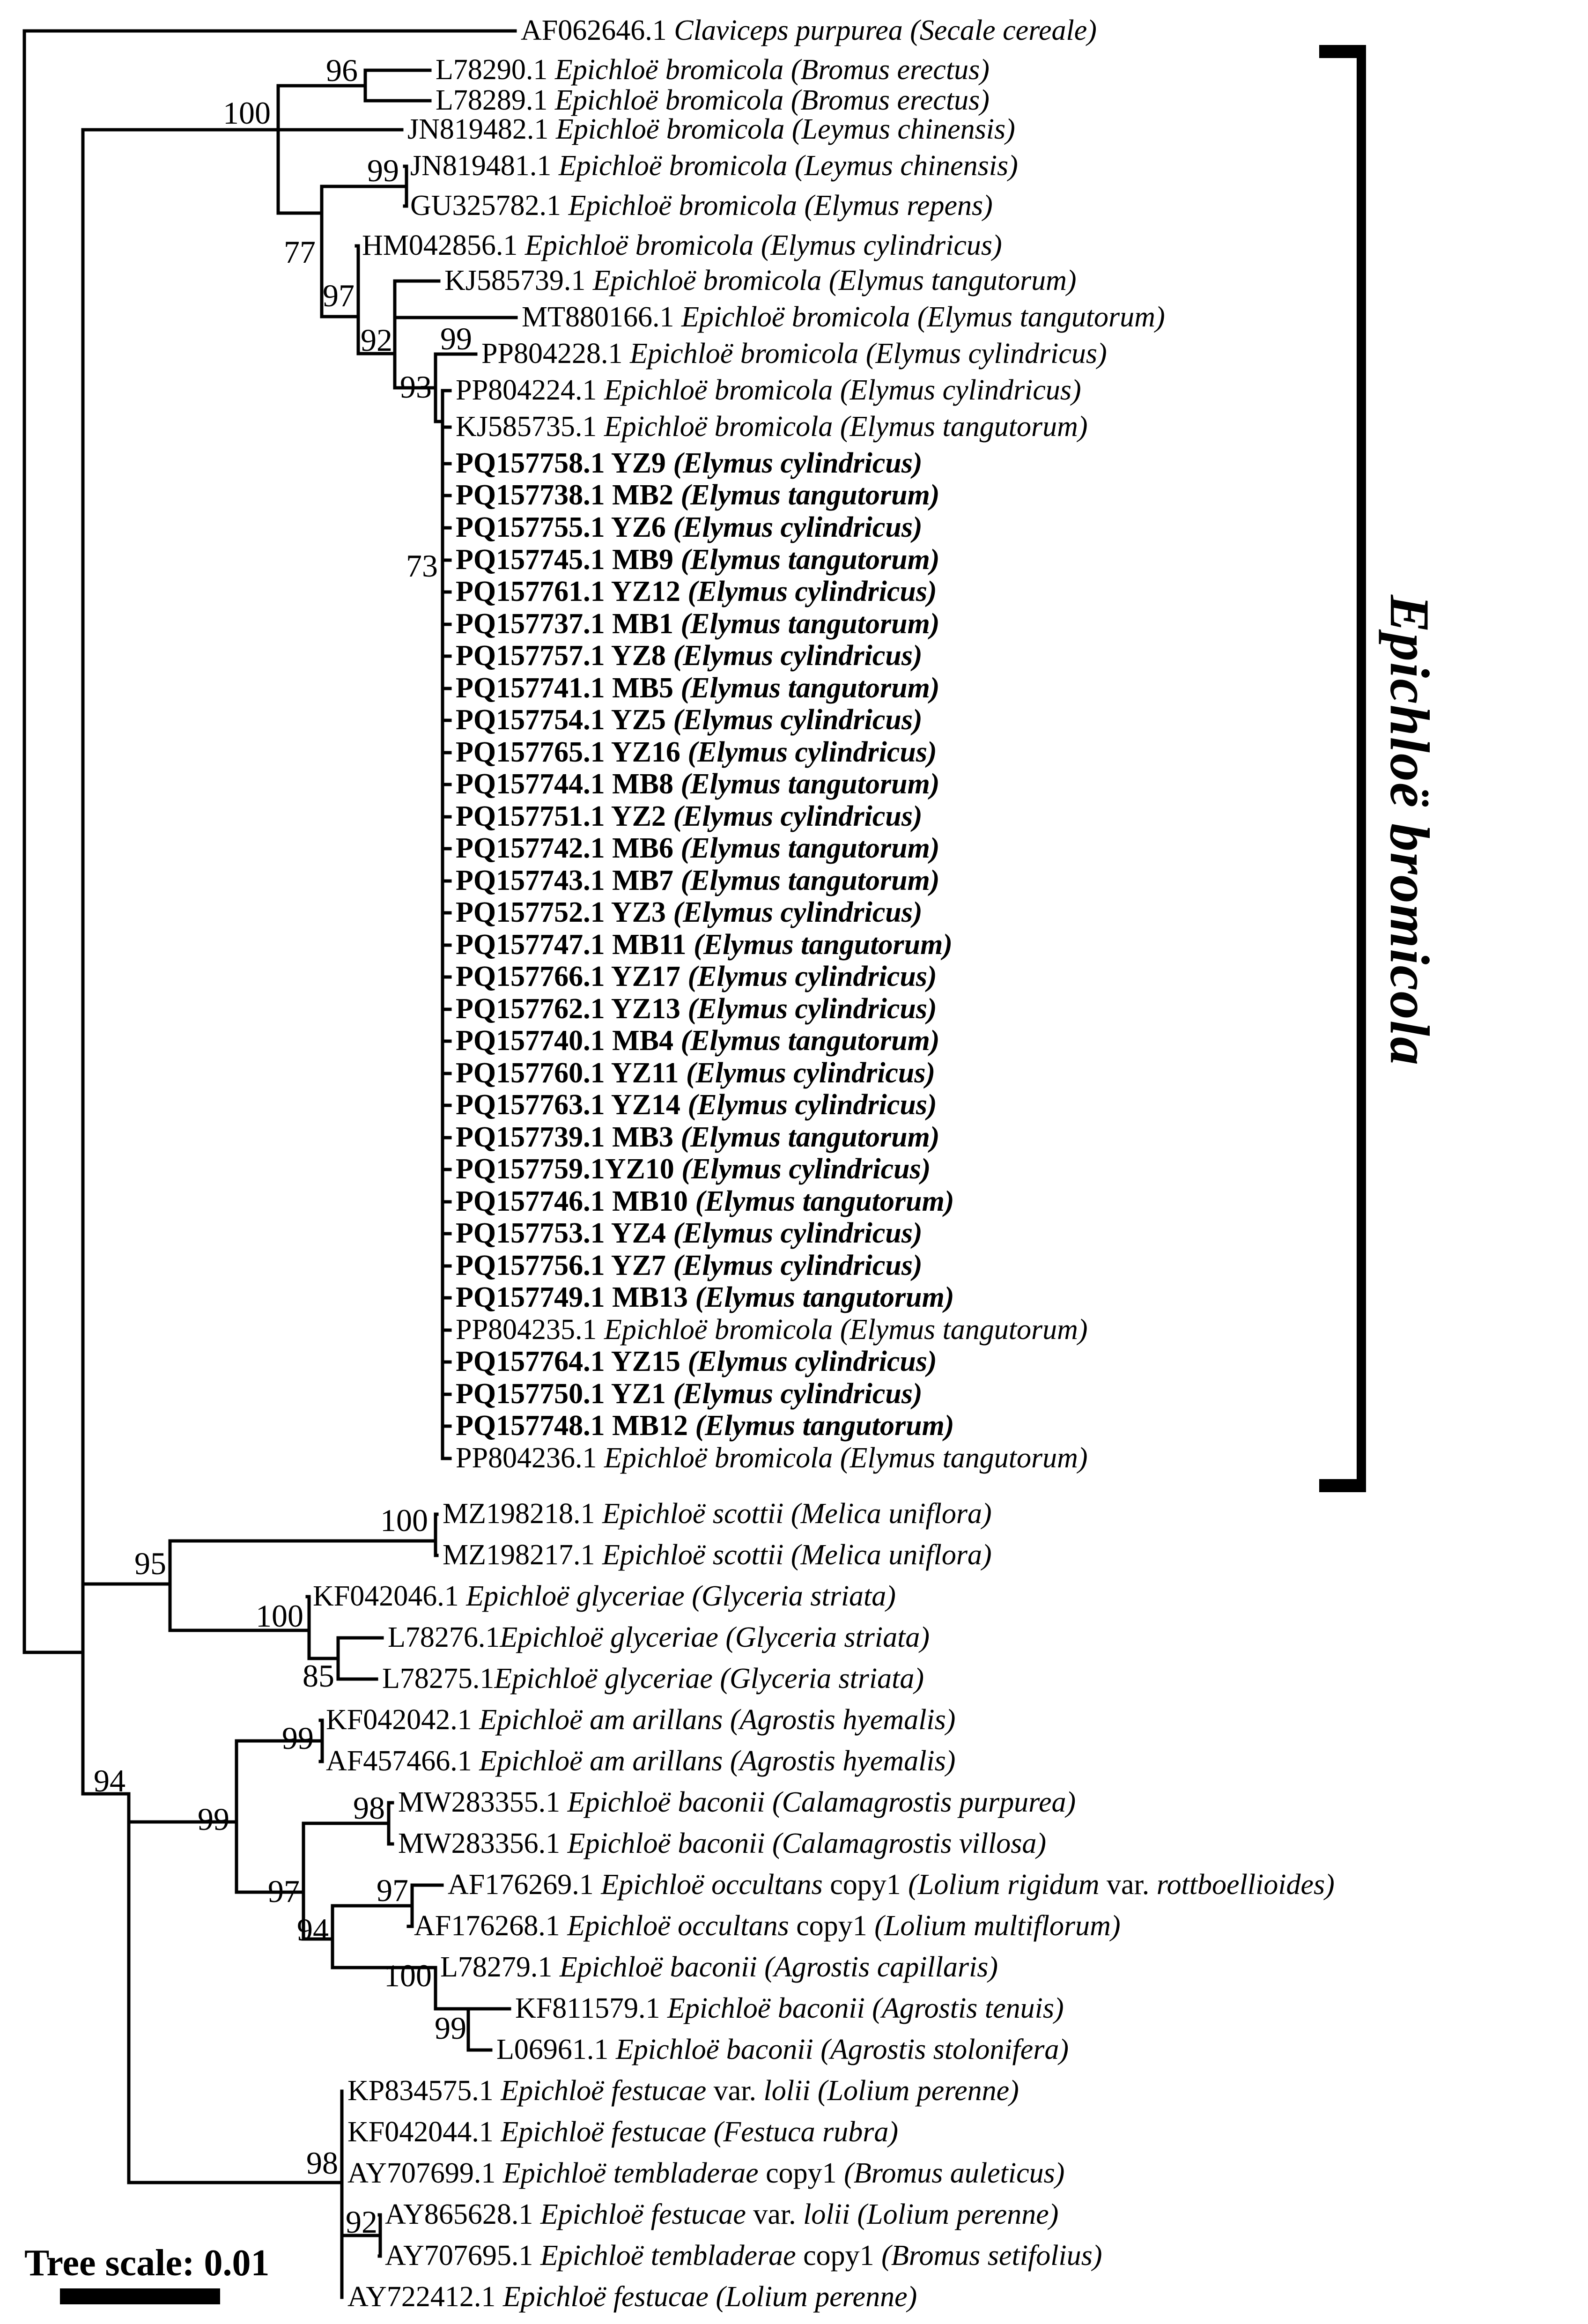  What do you see at coordinates (738, 2091) in the screenshot?
I see `taxon-label-roman-part: var.` at bounding box center [738, 2091].